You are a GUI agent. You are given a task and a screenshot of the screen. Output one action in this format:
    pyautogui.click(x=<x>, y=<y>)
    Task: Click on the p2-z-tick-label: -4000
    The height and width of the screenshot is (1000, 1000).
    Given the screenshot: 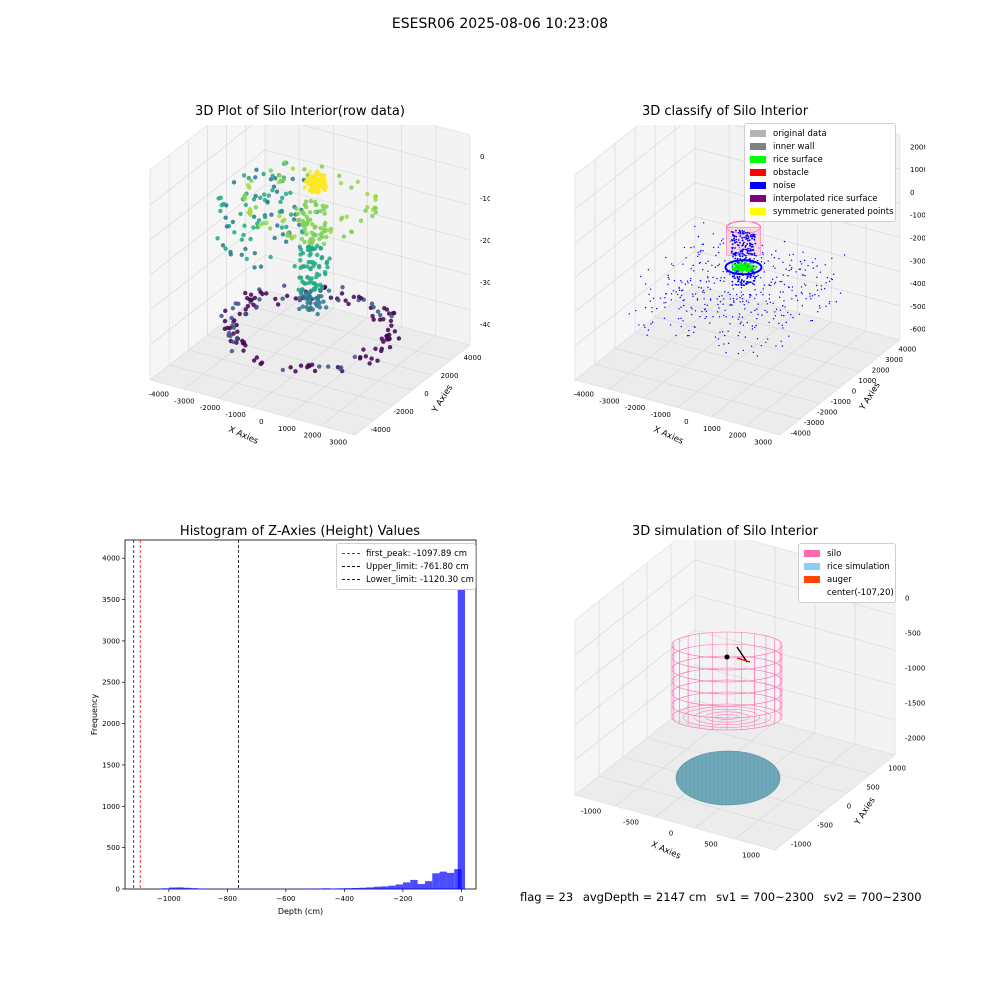 What is the action you would take?
    pyautogui.click(x=917, y=284)
    